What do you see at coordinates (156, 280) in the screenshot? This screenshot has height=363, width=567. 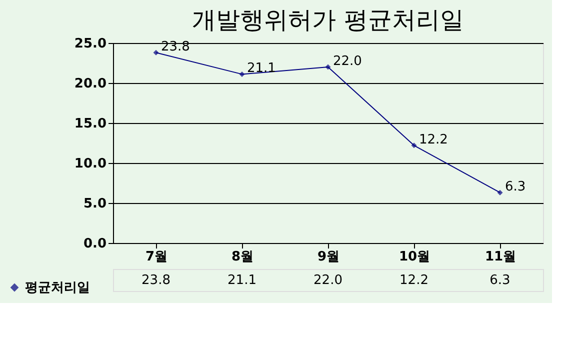 I see `data-label: 23.8` at bounding box center [156, 280].